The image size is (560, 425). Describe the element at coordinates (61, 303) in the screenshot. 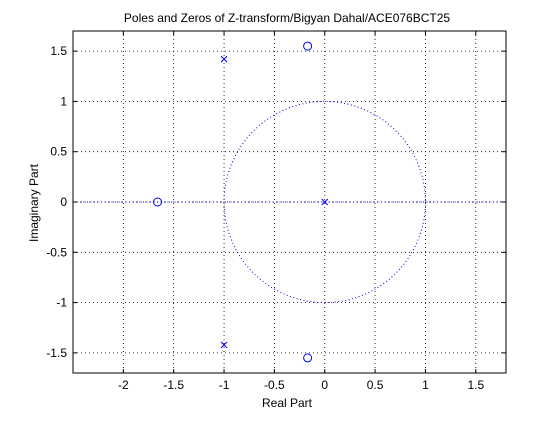

I see `y-tick-label: -1` at that location.